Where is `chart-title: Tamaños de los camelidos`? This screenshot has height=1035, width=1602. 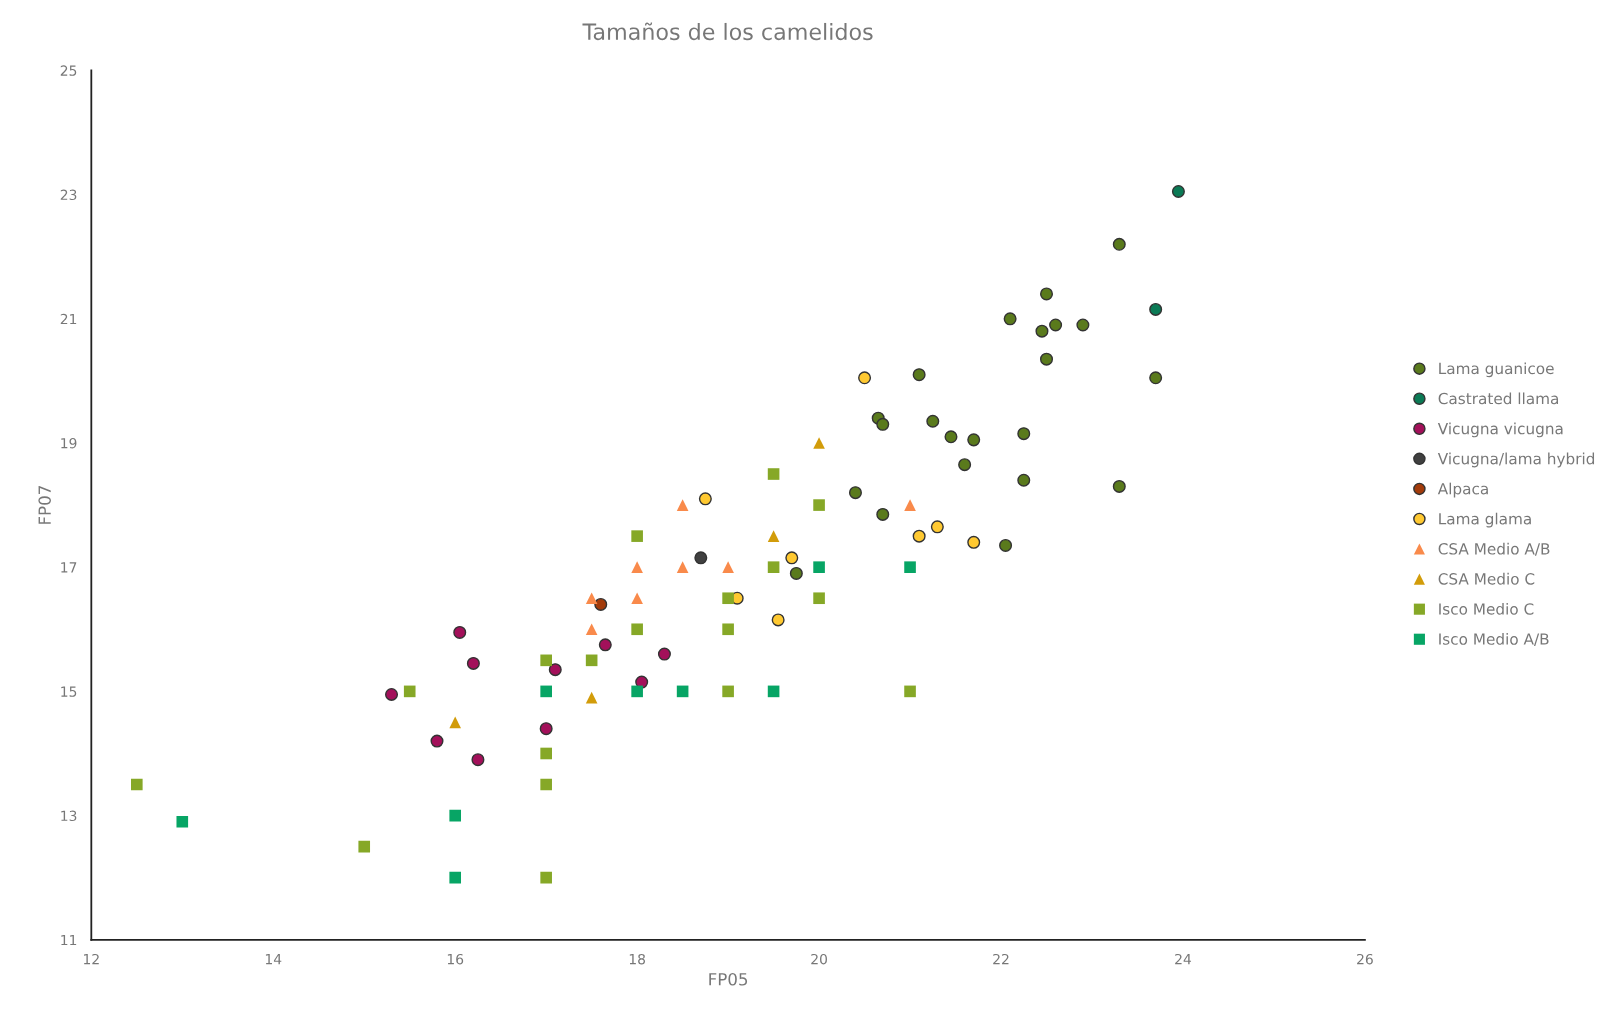
chart-title: Tamaños de los camelidos is located at coordinates (727, 31).